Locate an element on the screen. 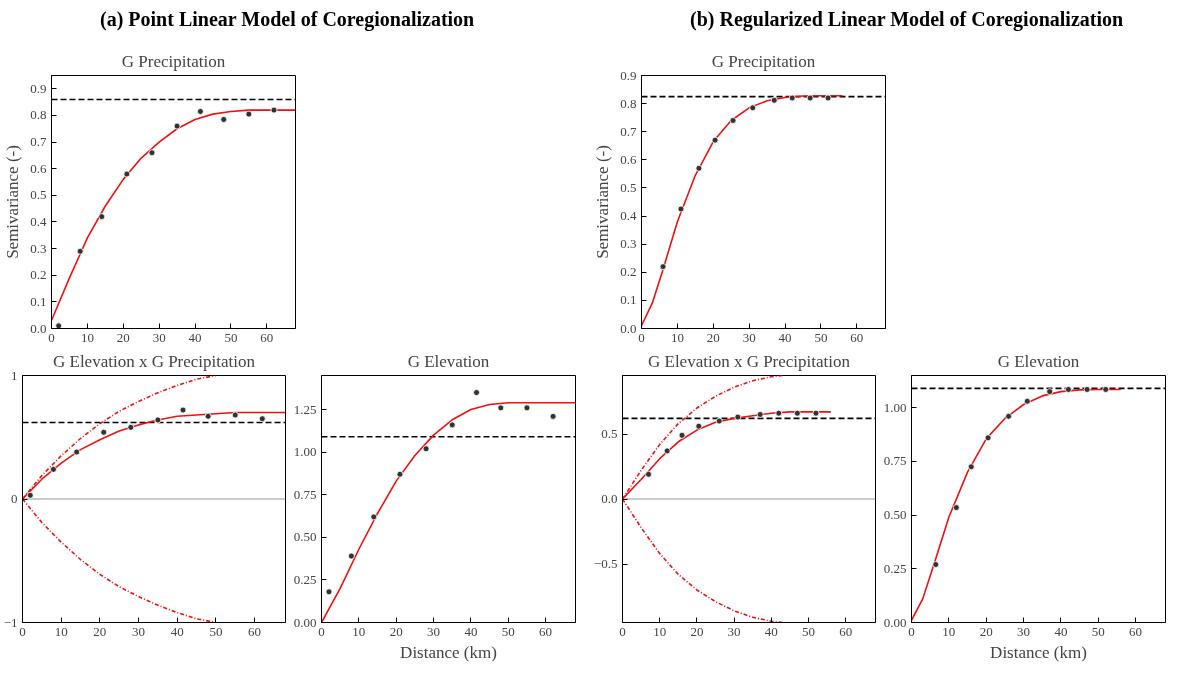 The height and width of the screenshot is (686, 1195). chart-title: (a) Point Linear Model of Coregionalization is located at coordinates (287, 20).